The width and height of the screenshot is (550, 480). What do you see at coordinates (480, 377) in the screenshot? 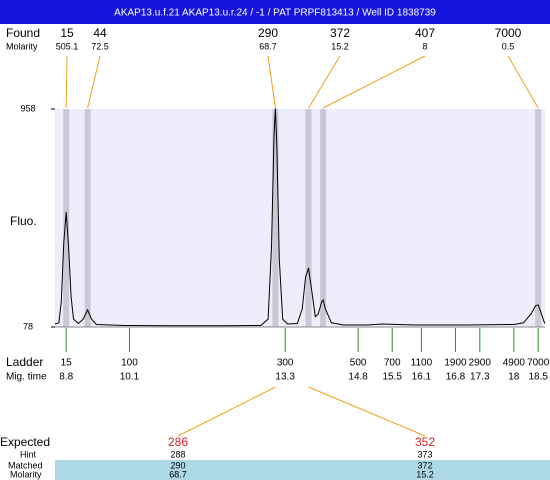
I see `ladder-time: 17.3` at bounding box center [480, 377].